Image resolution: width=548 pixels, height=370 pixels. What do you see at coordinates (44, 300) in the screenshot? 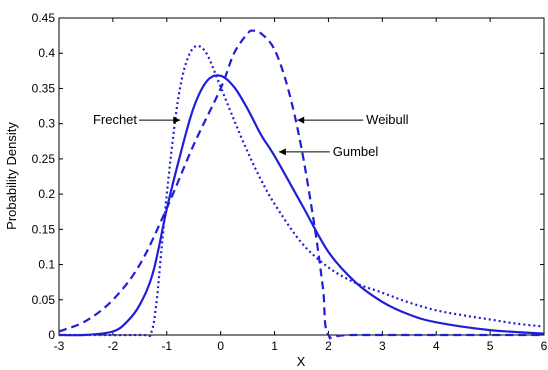
I see `y-tick-label: 0.05` at bounding box center [44, 300].